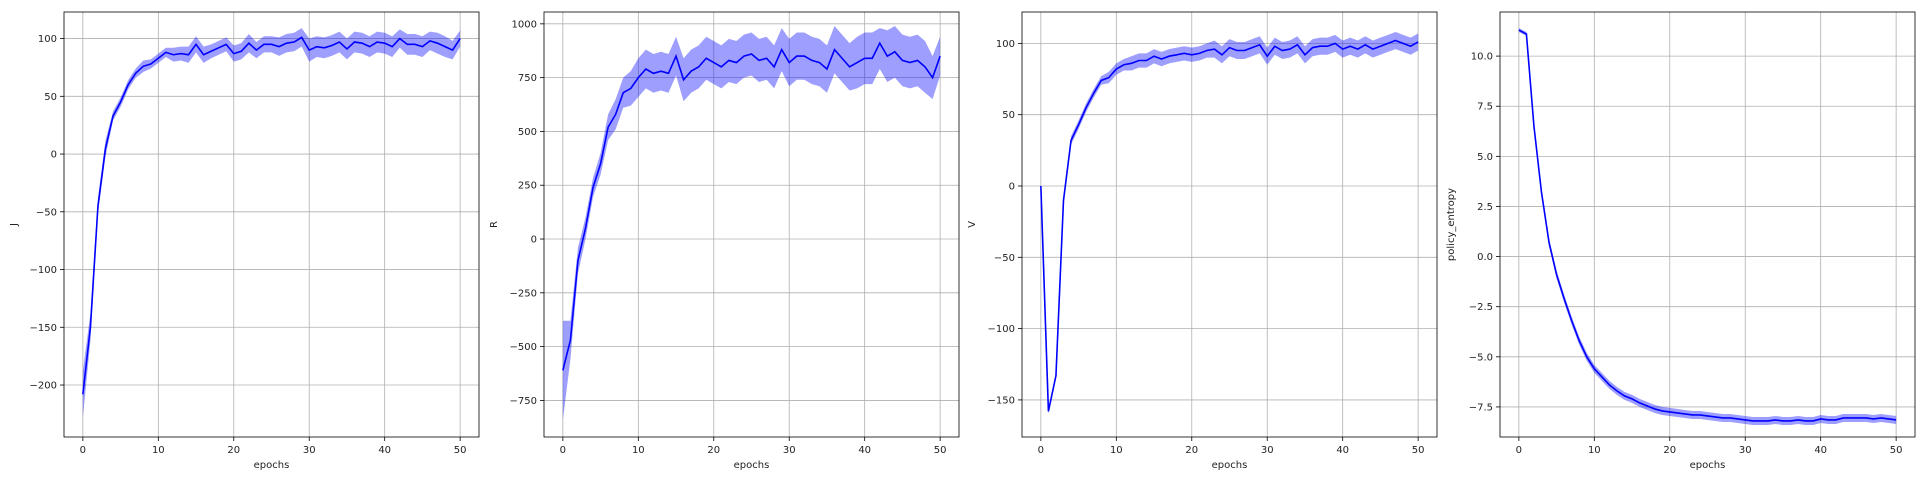  I want to click on y-tick-label: 5.0, so click(1485, 157).